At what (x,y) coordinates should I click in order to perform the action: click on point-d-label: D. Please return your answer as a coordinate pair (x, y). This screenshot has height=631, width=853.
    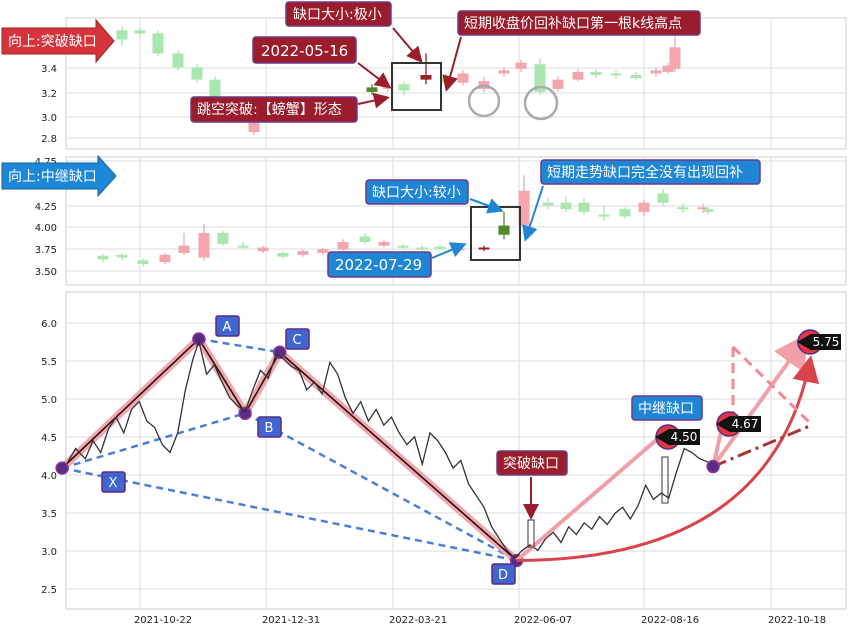
    Looking at the image, I should click on (503, 575).